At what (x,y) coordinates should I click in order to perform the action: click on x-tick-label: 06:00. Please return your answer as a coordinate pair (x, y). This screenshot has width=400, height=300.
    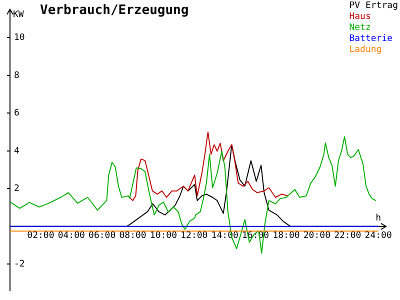
    Looking at the image, I should click on (102, 236).